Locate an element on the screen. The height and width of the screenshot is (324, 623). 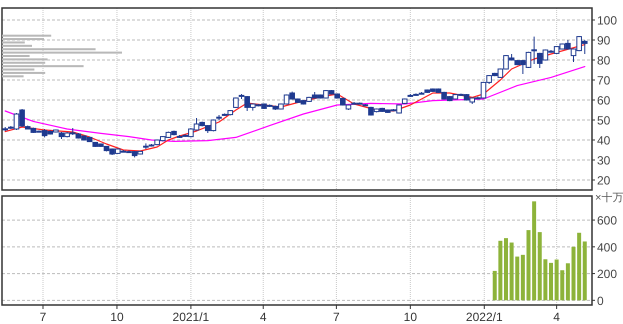
x-tick-label: 2022/1 is located at coordinates (484, 317).